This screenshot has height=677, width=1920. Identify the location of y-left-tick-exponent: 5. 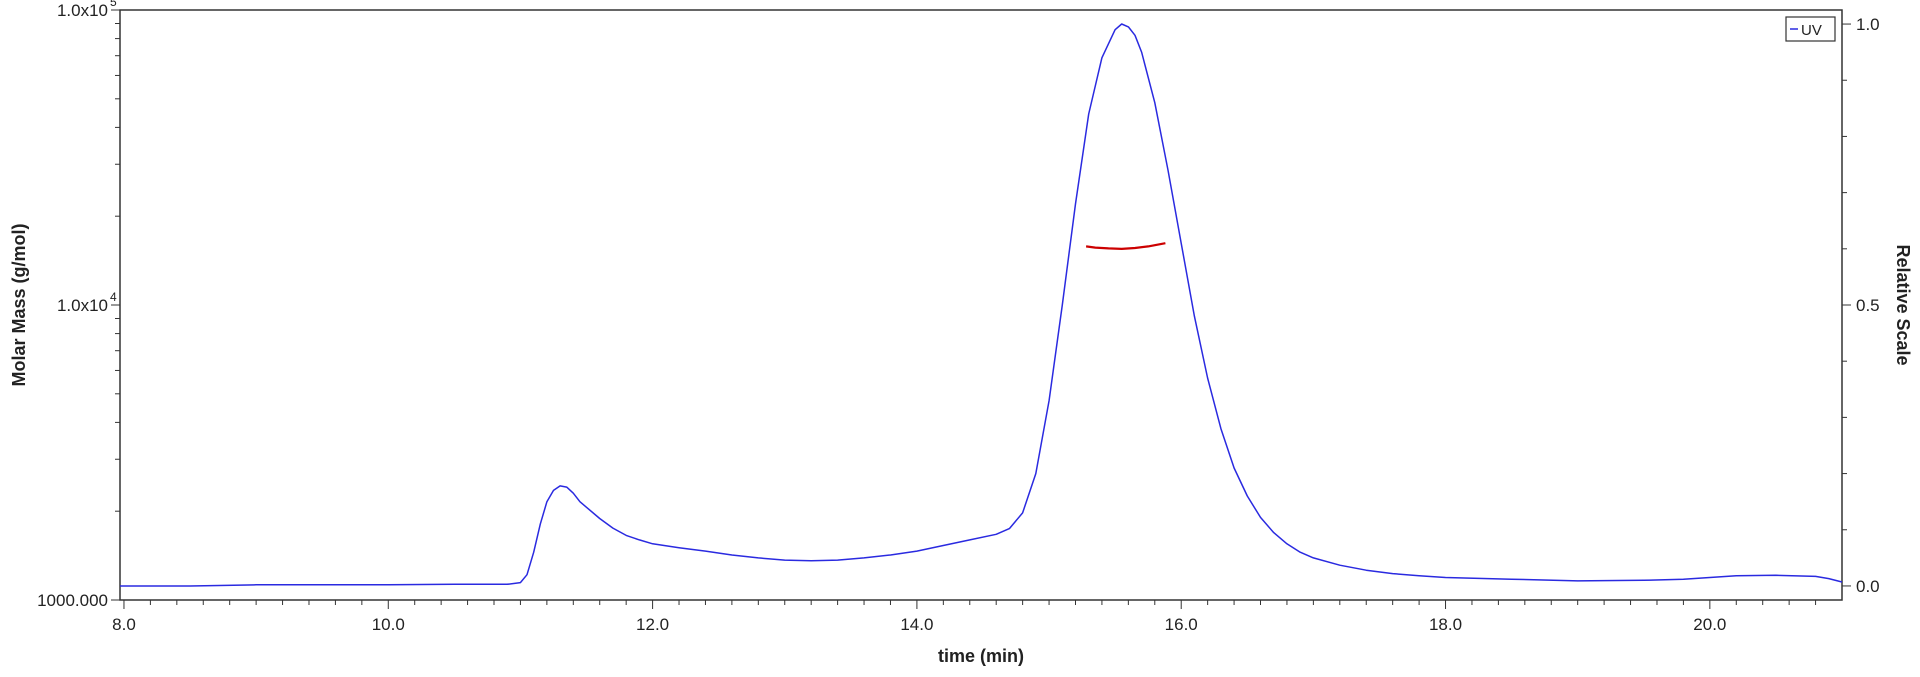
(113, 4).